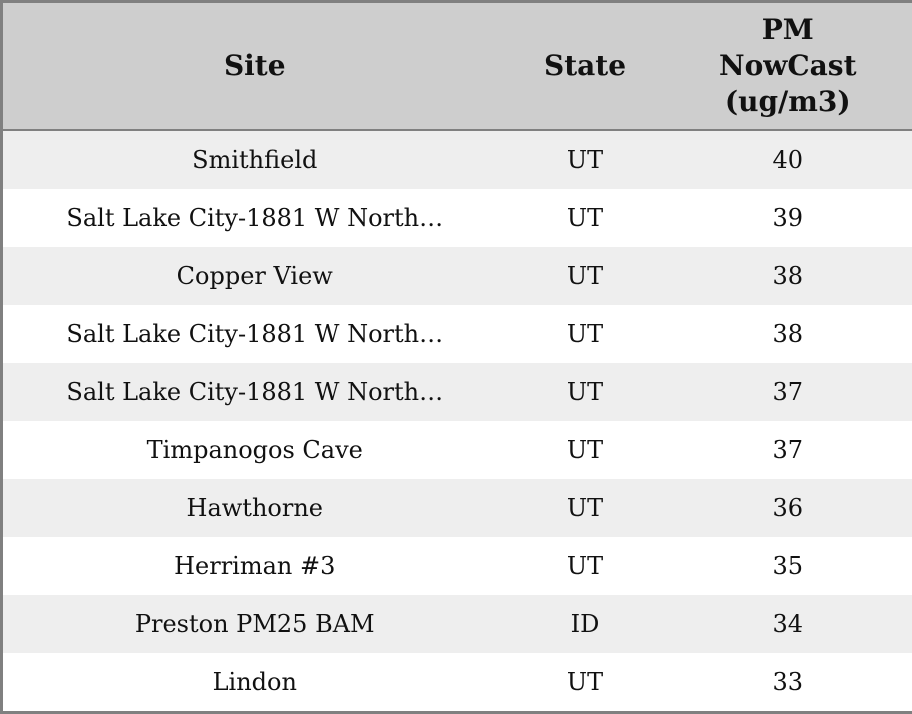 This screenshot has height=714, width=912. I want to click on cell-site: Smithfield, so click(254, 159).